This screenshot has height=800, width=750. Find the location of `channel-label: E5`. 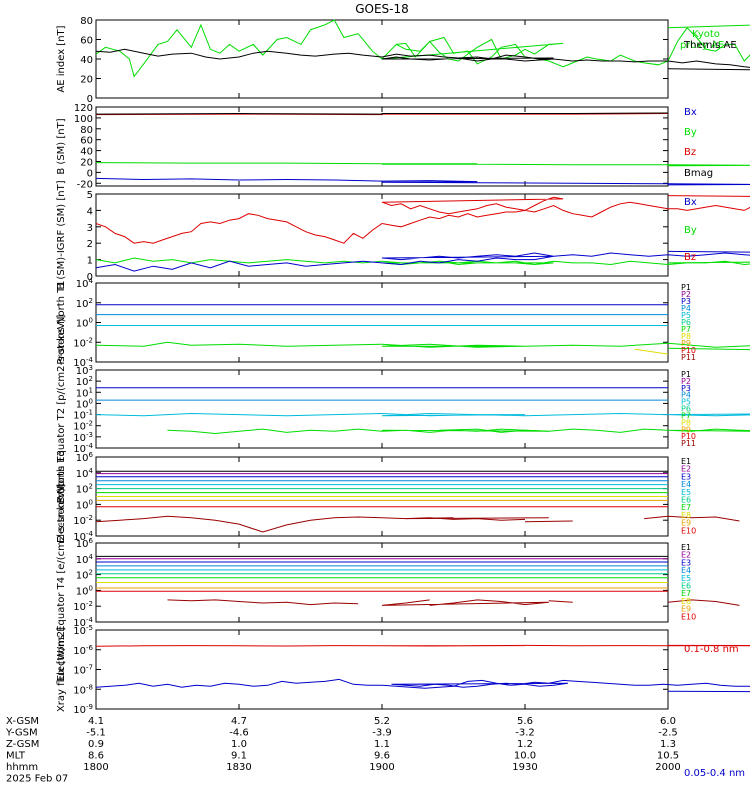

channel-label: E5 is located at coordinates (686, 492).